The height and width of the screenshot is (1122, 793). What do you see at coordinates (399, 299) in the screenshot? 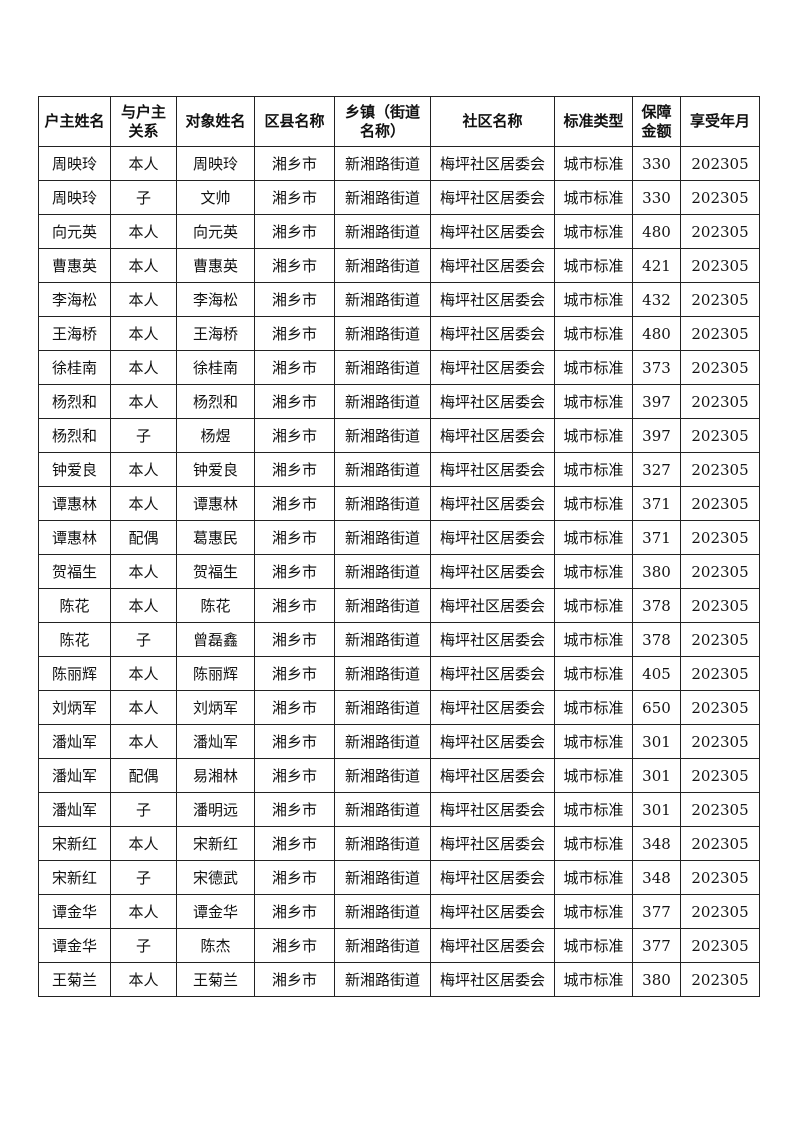
I see `table-row: 李海松 本人 李海松 湘乡市 新湘路街道 梅坪社区居委会 城市标准 432 202305` at bounding box center [399, 299].